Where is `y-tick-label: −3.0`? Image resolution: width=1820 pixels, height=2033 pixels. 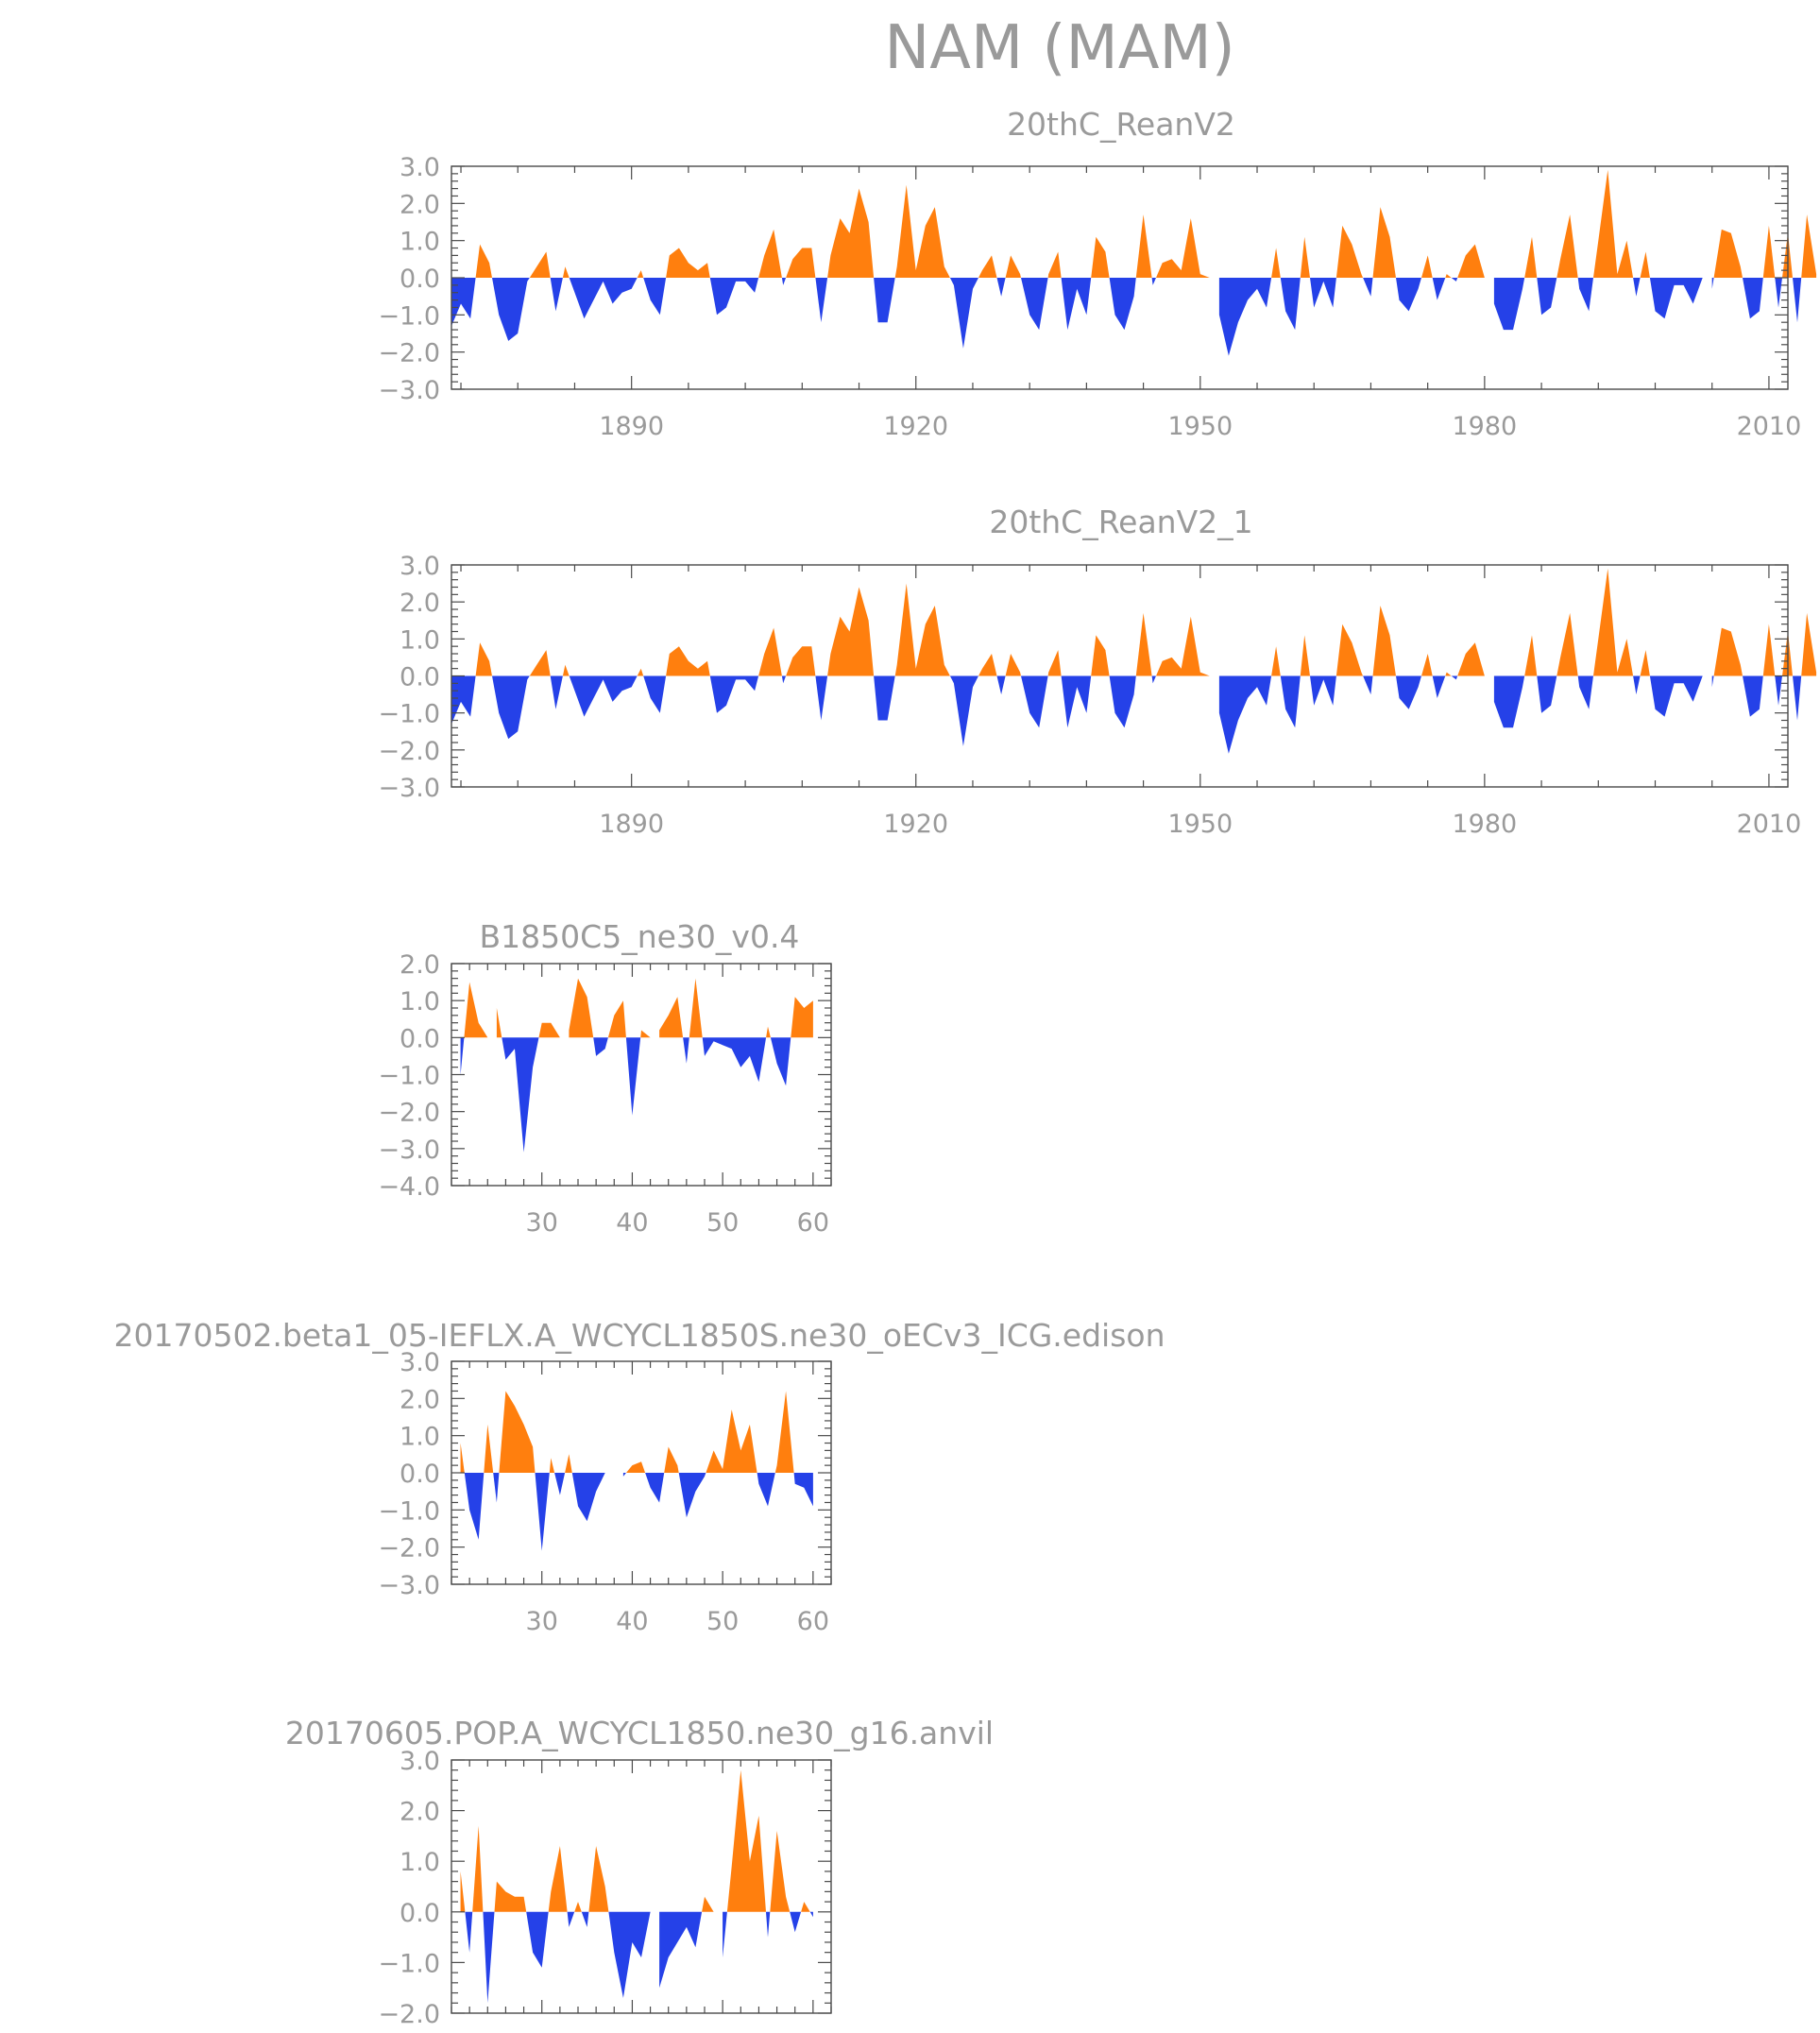 y-tick-label: −3.0 is located at coordinates (409, 1150).